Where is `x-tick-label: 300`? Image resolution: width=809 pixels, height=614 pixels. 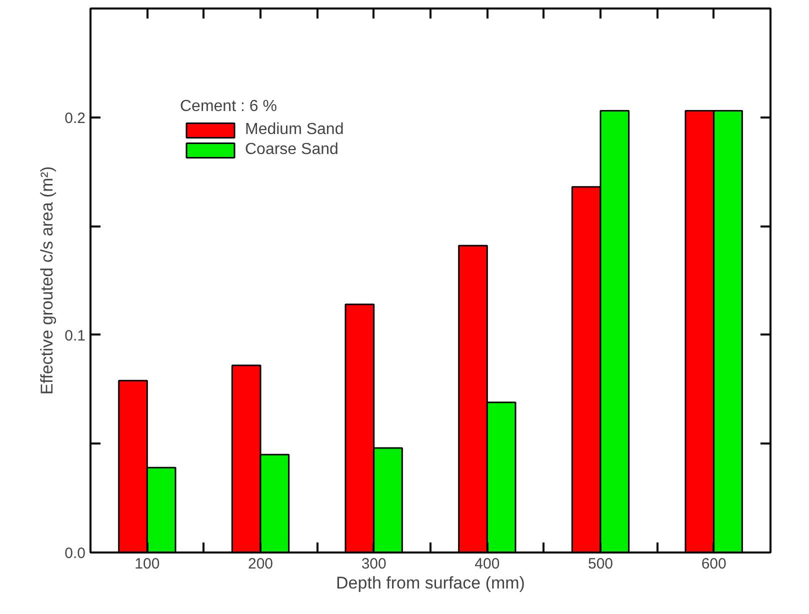
x-tick-label: 300 is located at coordinates (373, 564).